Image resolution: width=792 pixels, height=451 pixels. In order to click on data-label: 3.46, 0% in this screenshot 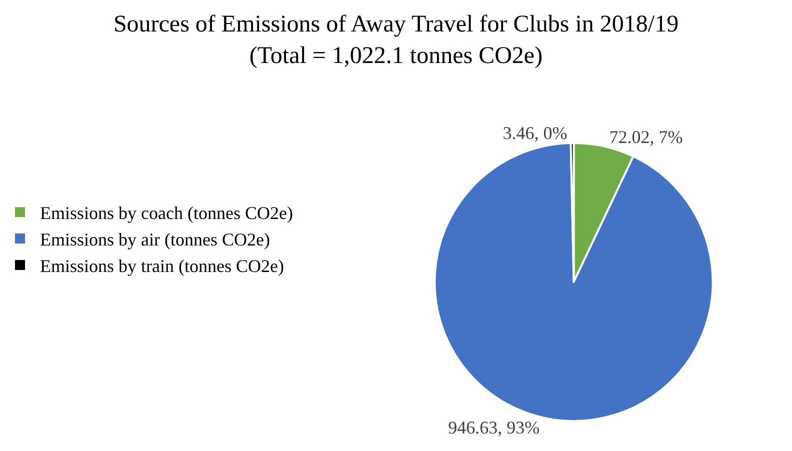, I will do `click(535, 132)`.